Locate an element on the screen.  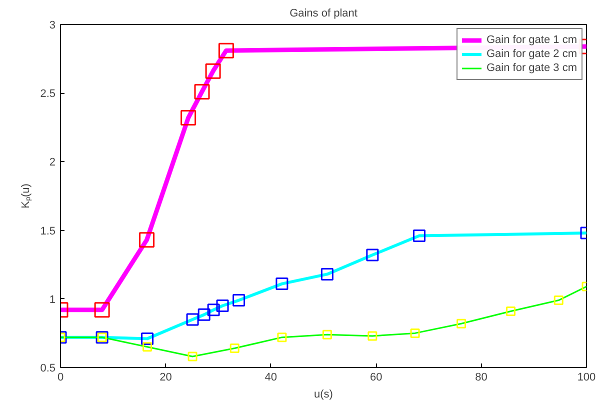
x-tick-label: 20 is located at coordinates (166, 378).